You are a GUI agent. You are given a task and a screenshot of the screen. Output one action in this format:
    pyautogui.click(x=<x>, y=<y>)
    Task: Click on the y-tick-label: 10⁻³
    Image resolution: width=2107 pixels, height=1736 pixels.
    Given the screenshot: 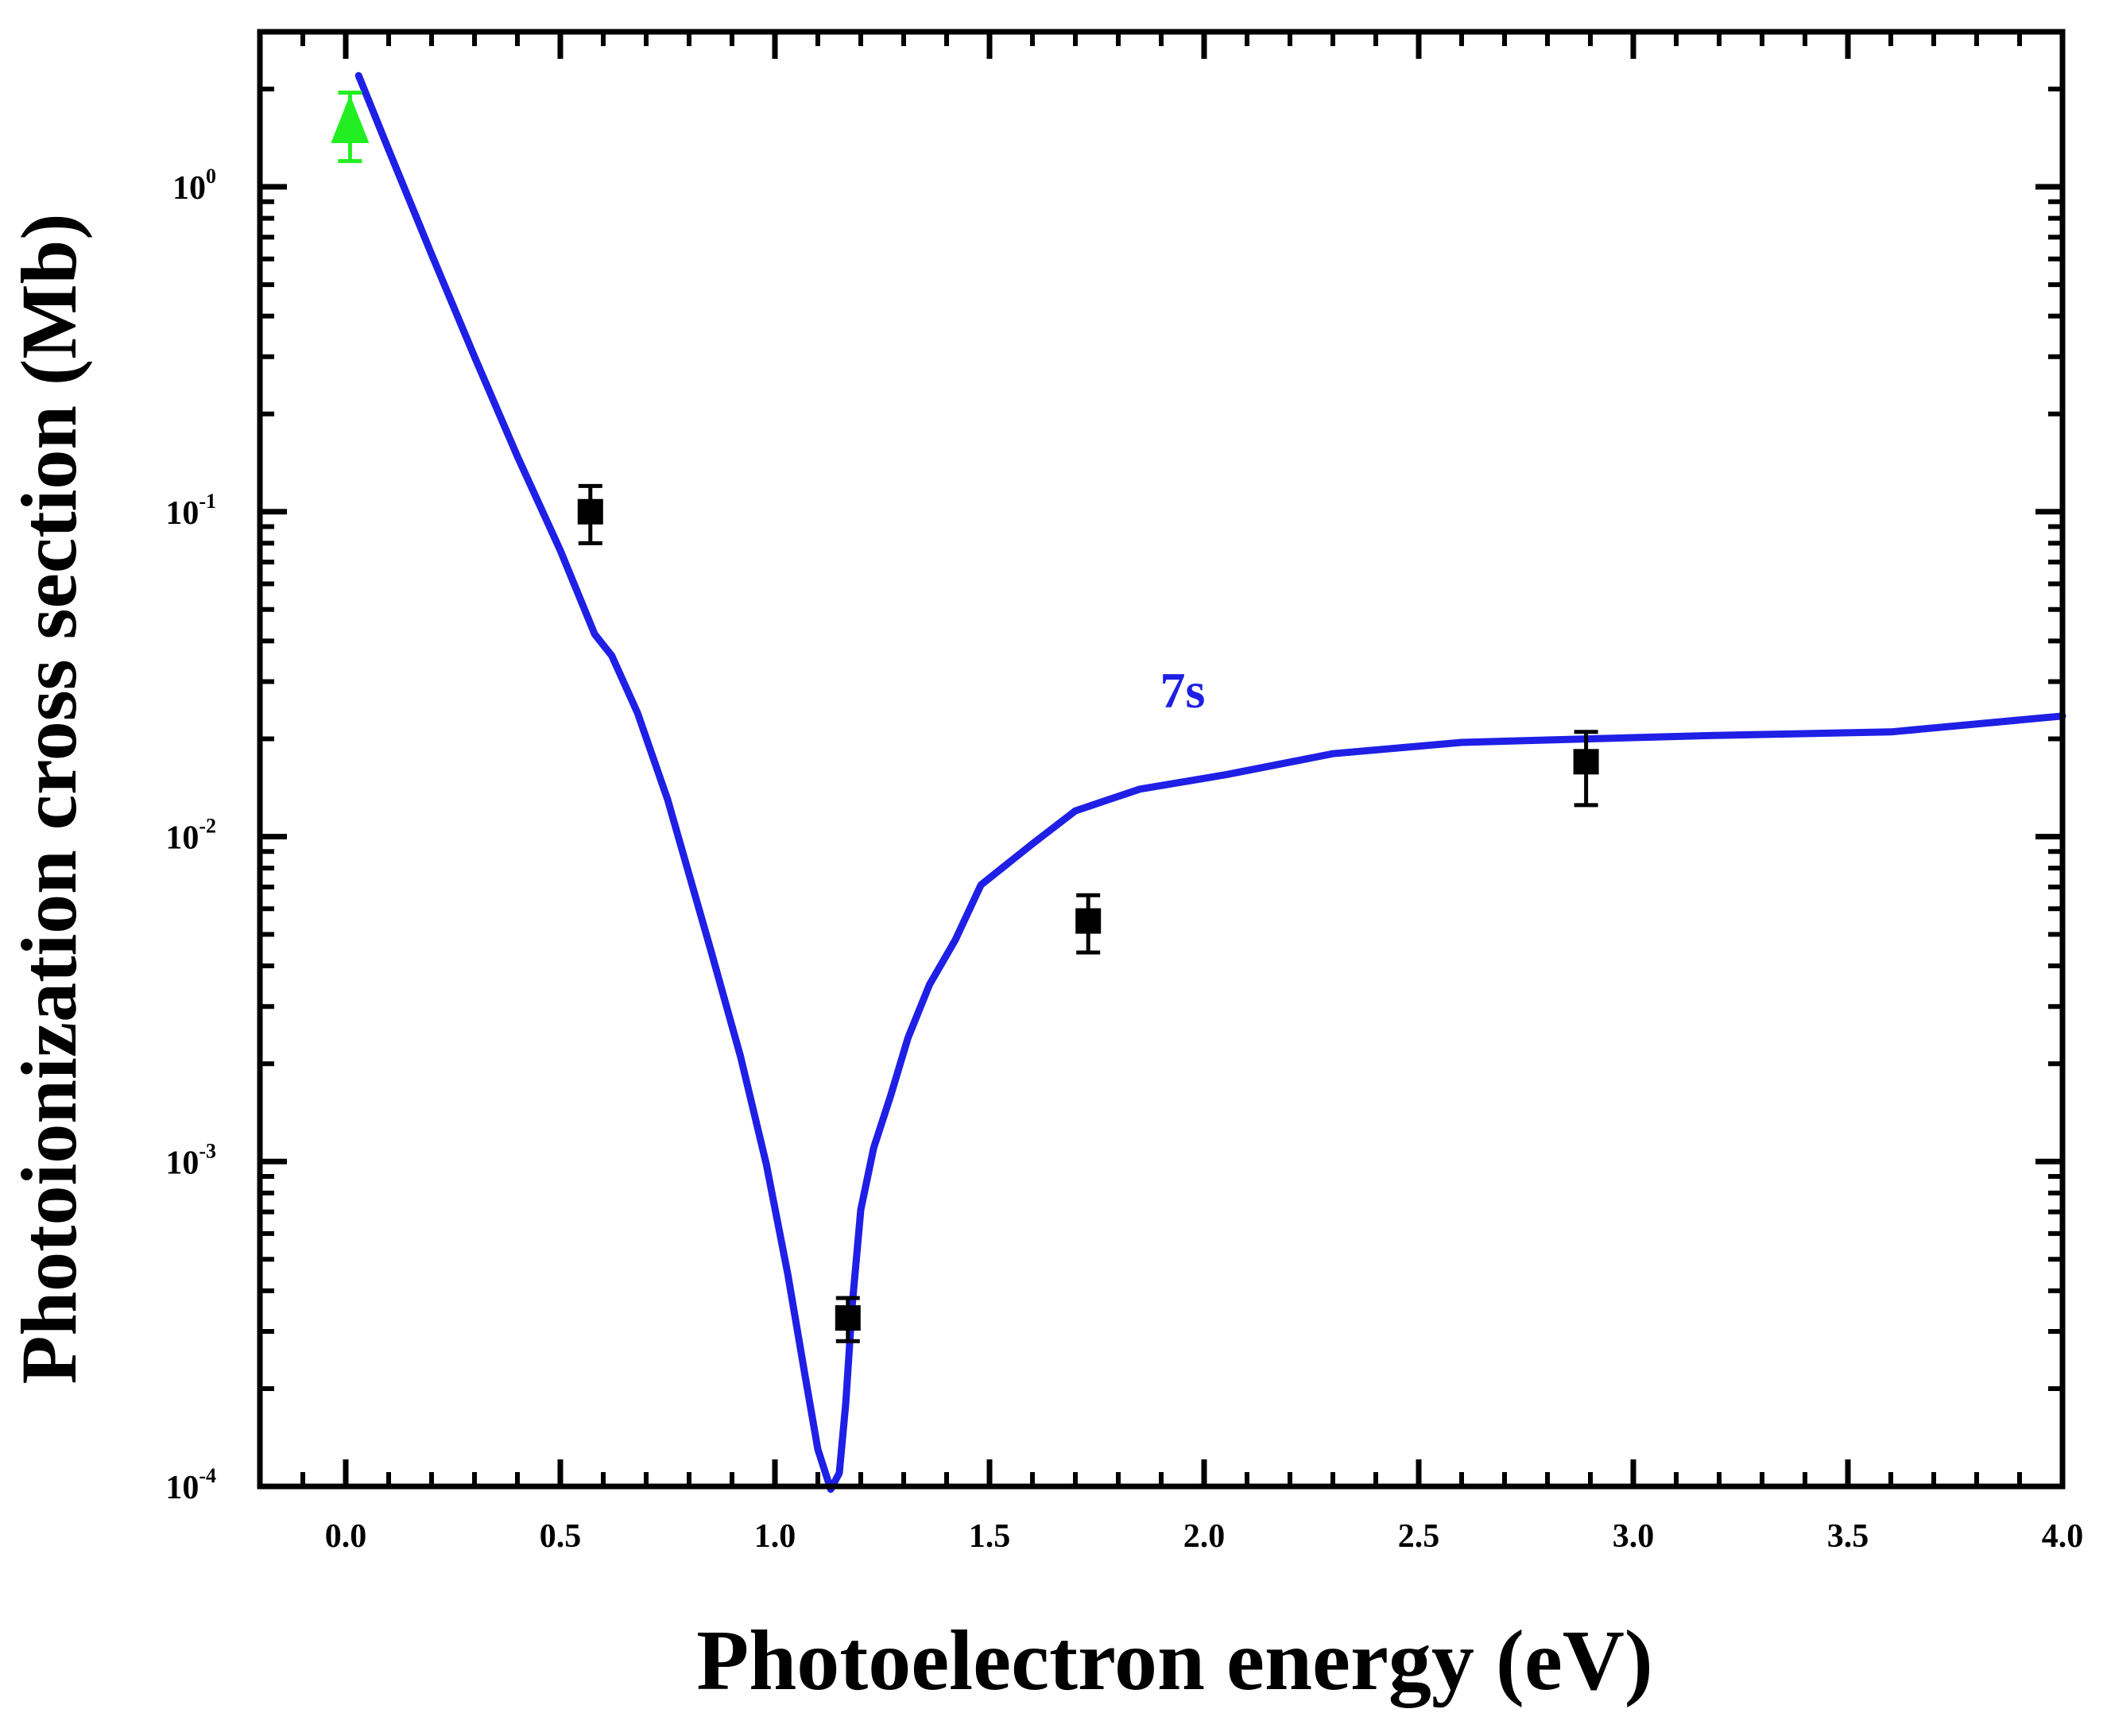 What is the action you would take?
    pyautogui.click(x=190, y=1160)
    